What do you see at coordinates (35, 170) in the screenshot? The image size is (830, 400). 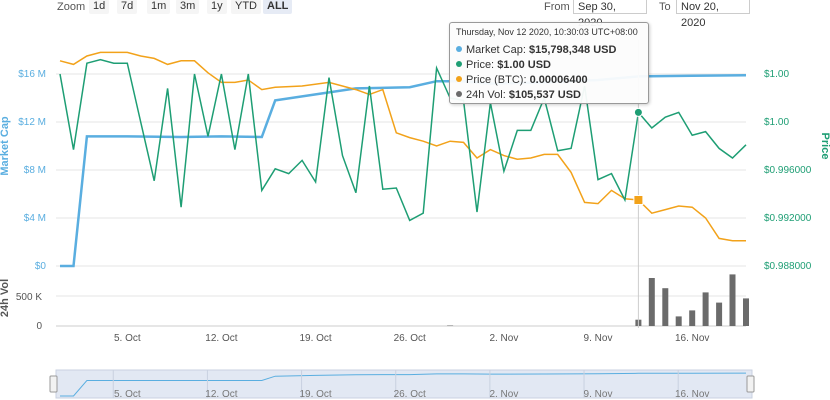 I see `left-tick-label: $8 M` at bounding box center [35, 170].